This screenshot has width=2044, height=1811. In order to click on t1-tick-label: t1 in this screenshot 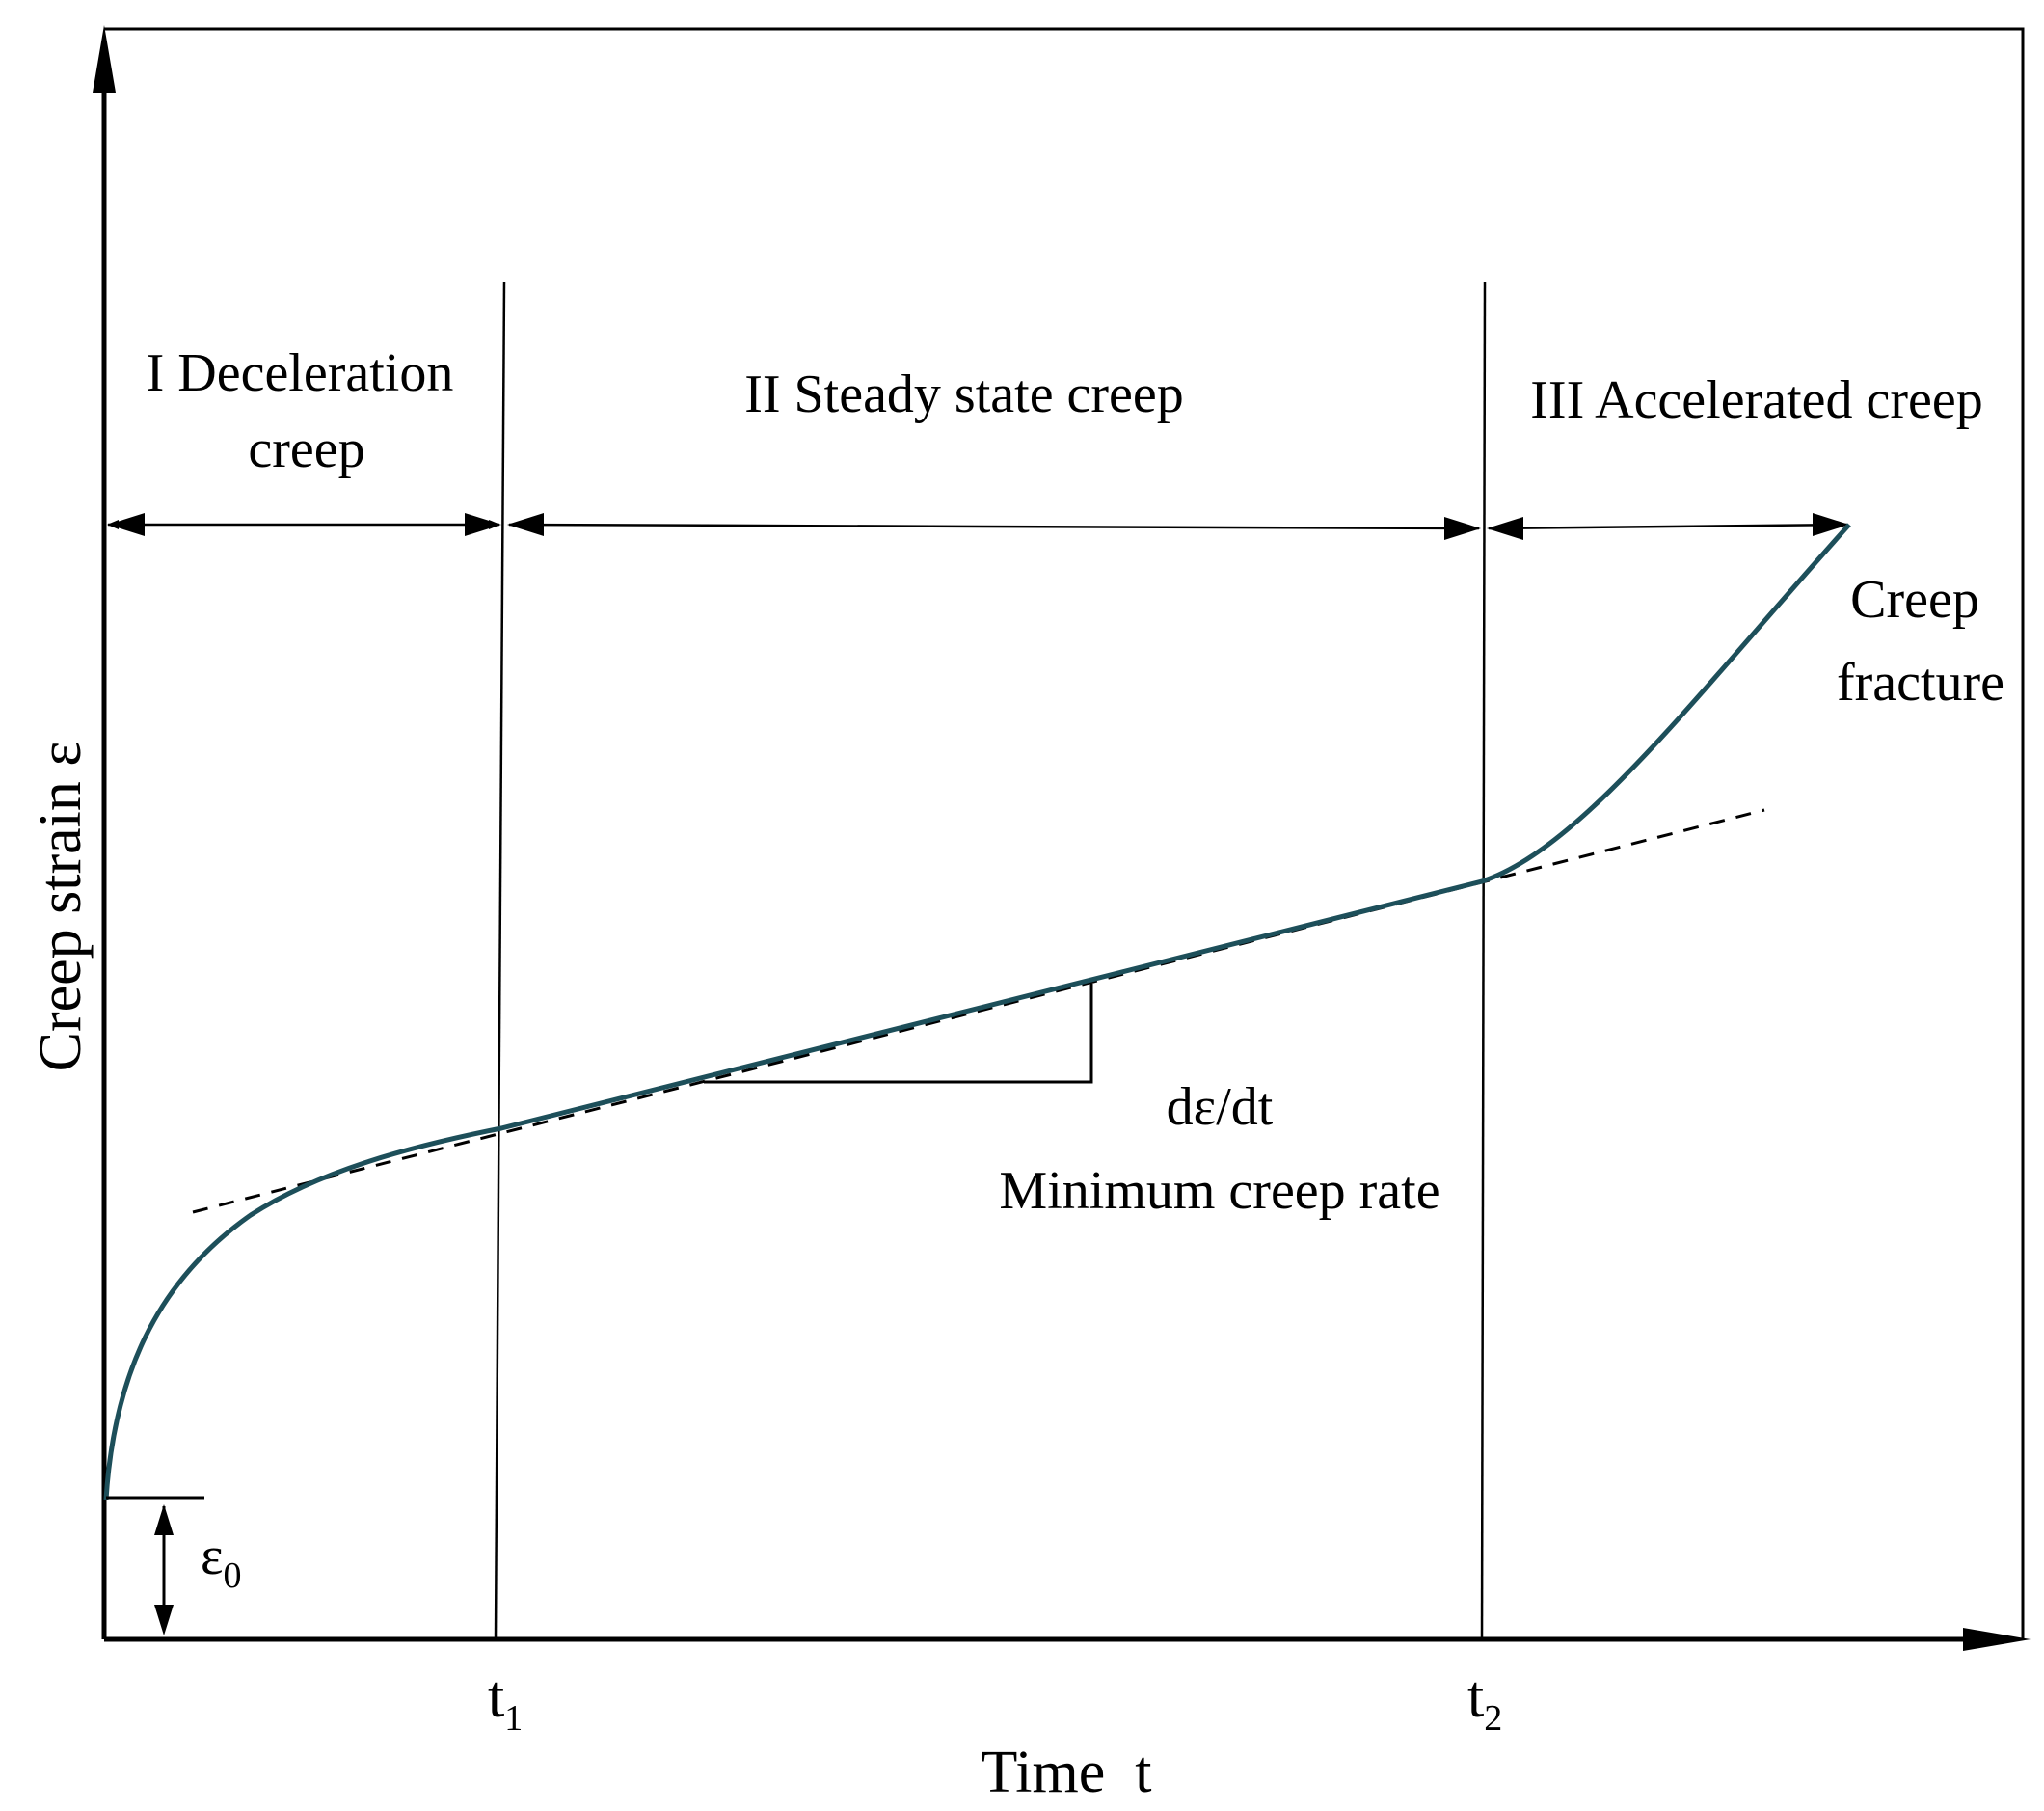, I will do `click(505, 1701)`.